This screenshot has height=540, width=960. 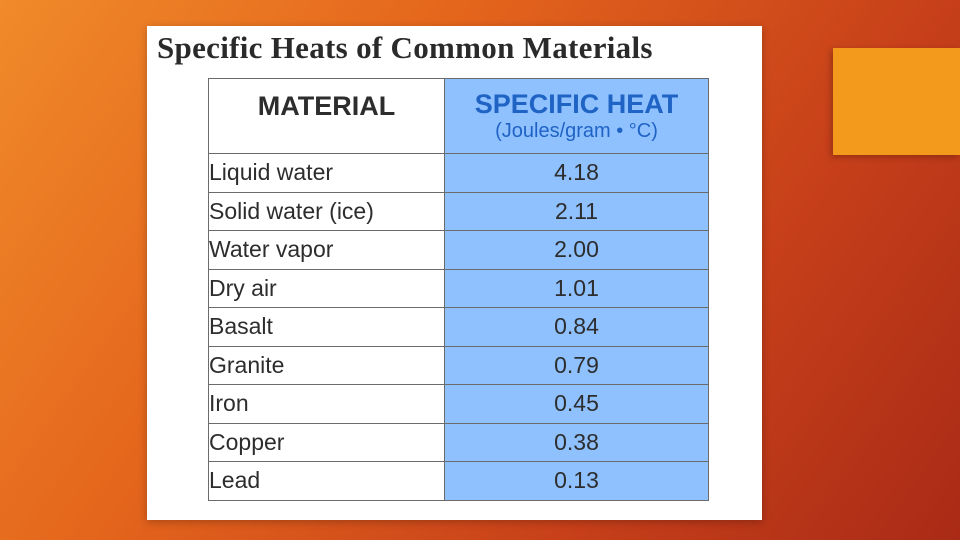 I want to click on table-row: Basalt 0.84, so click(x=458, y=327).